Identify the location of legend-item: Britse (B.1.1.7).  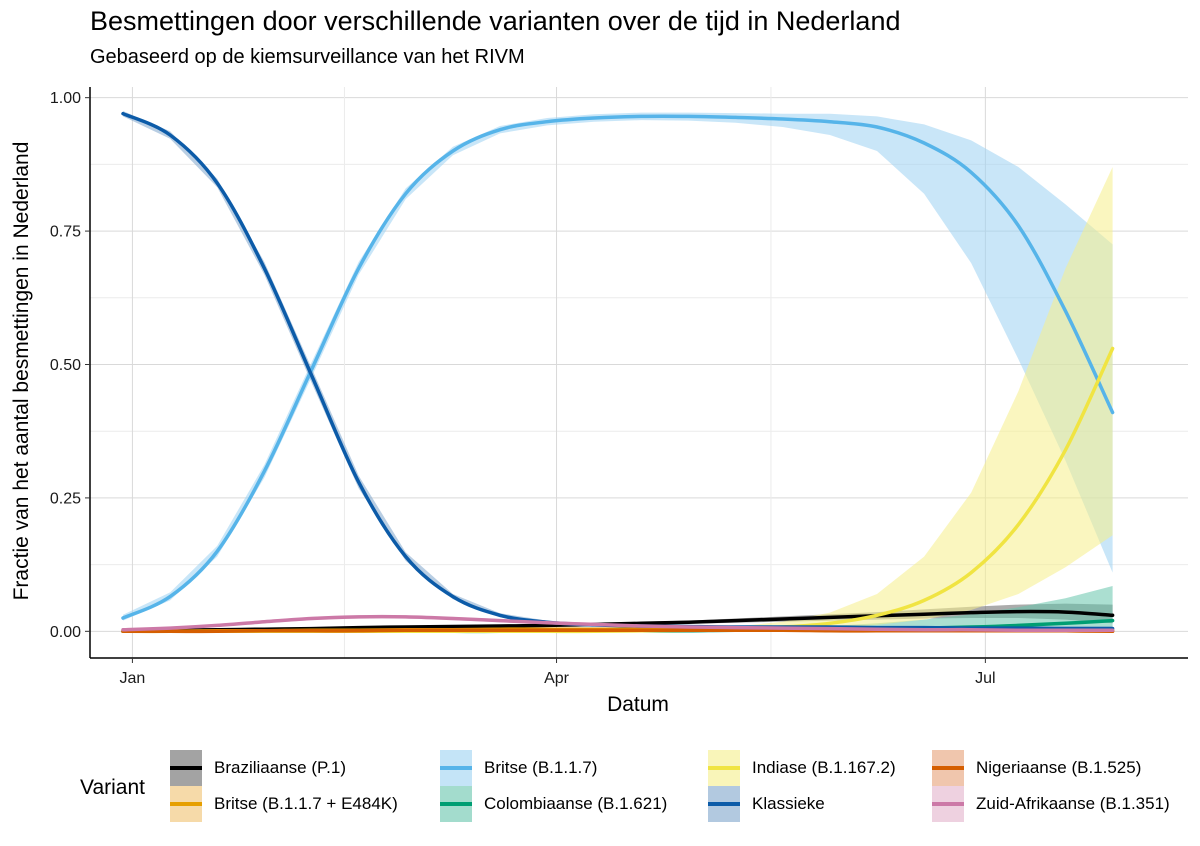
(518, 768).